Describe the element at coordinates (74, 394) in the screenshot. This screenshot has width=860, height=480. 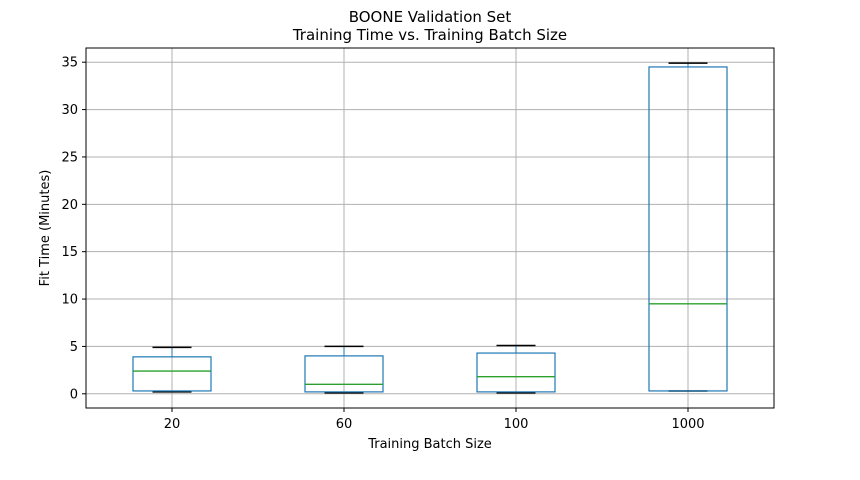
I see `y-tick-label: 0` at that location.